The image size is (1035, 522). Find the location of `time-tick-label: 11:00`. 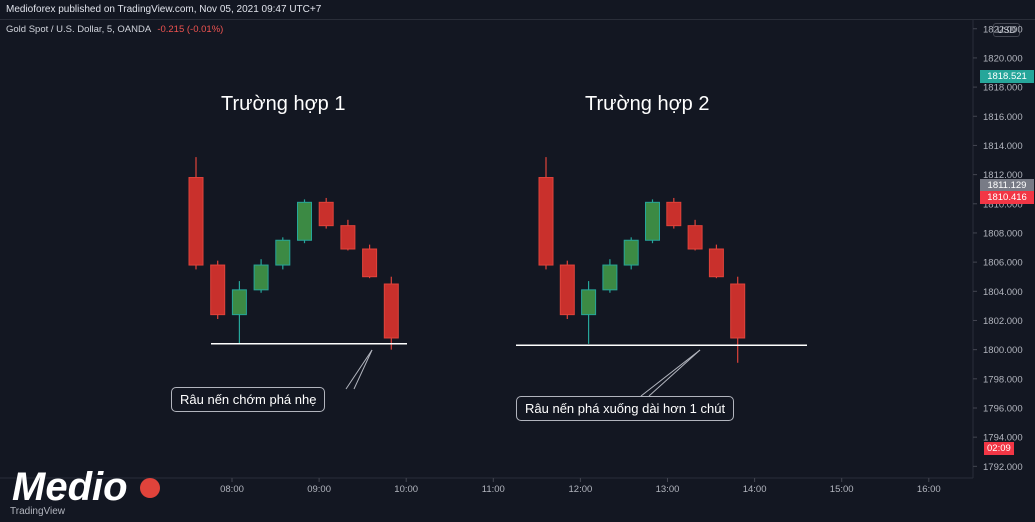

time-tick-label: 11:00 is located at coordinates (493, 489).